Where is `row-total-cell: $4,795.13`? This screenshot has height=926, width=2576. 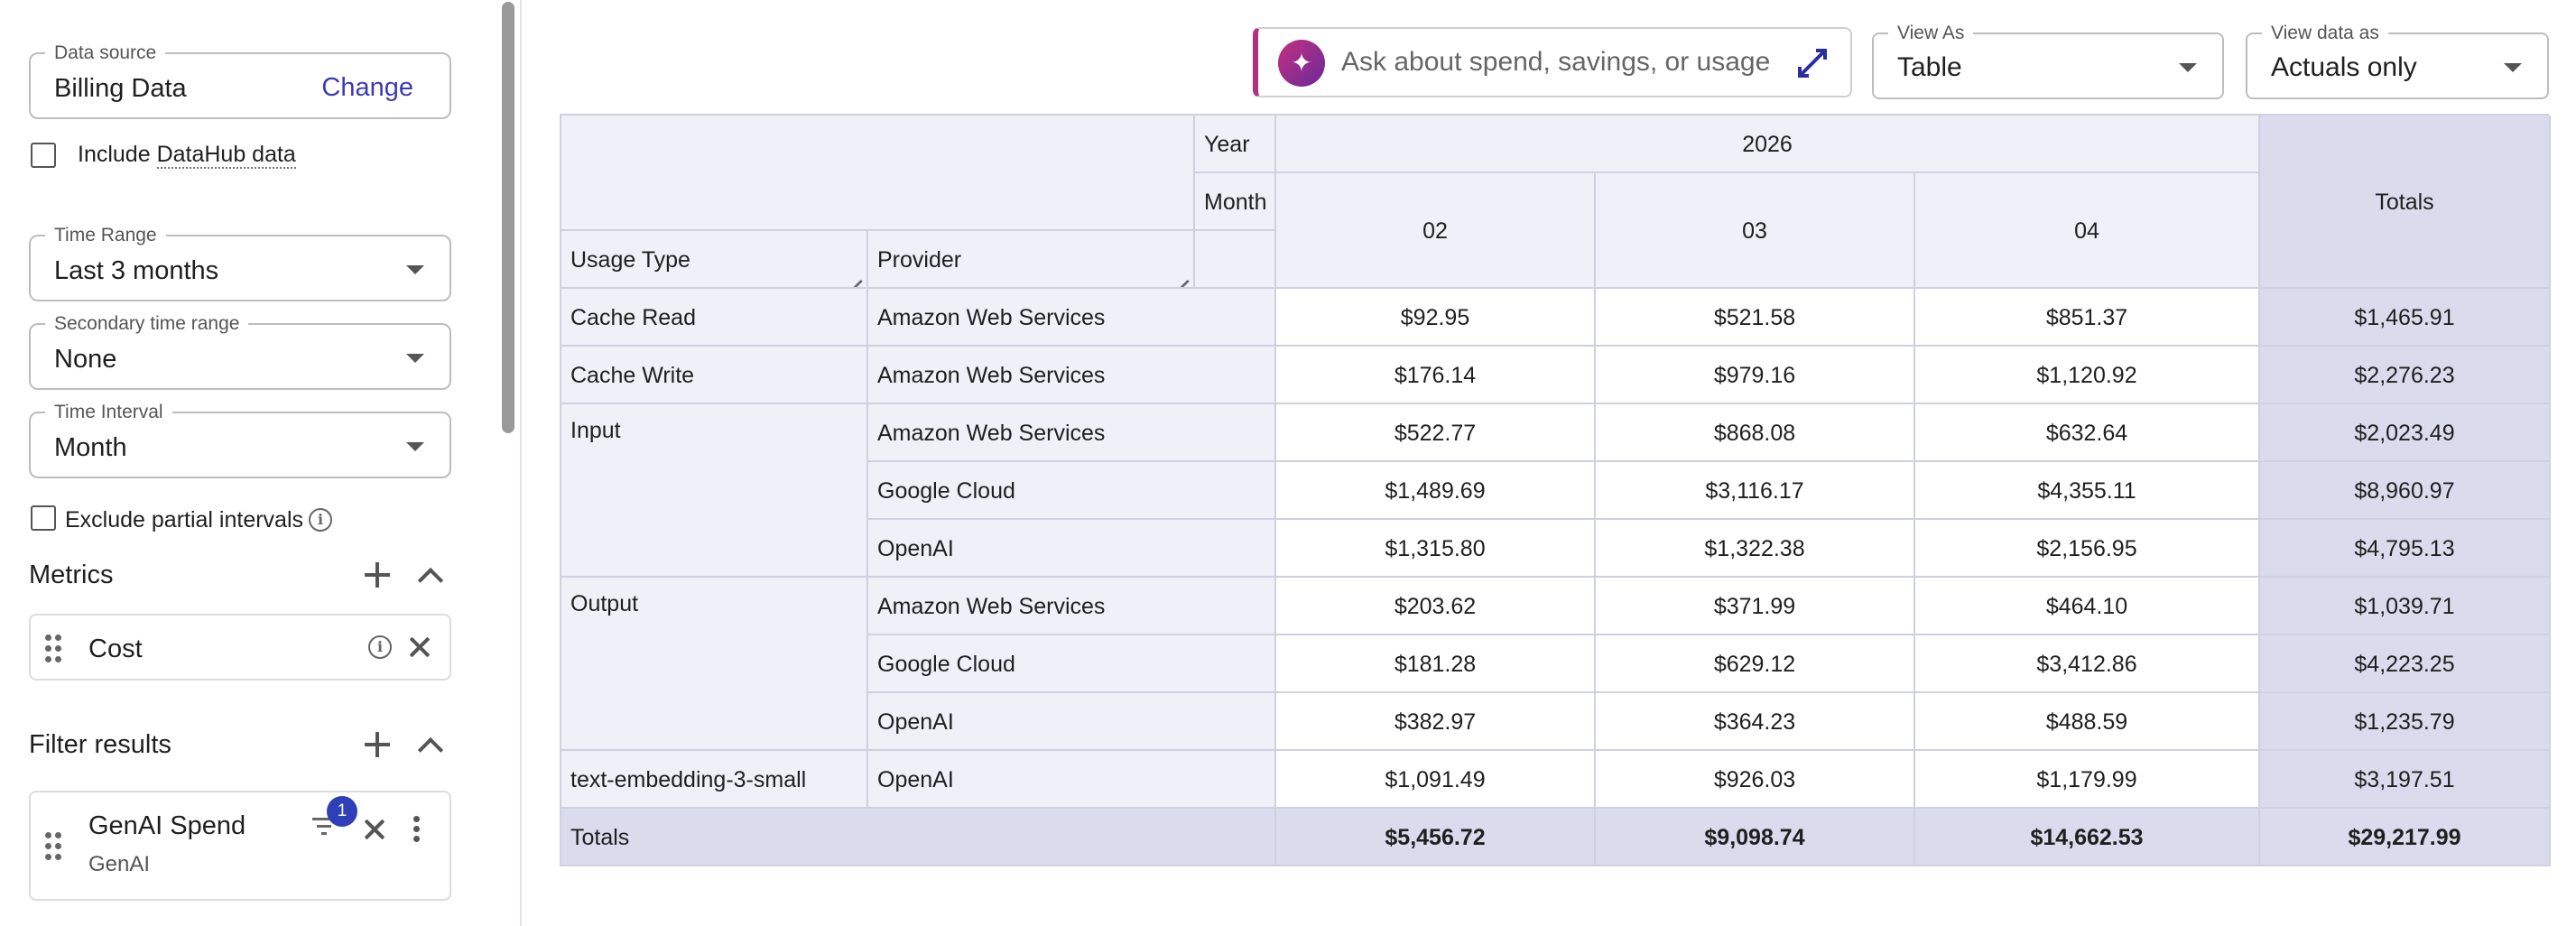
row-total-cell: $4,795.13 is located at coordinates (2405, 549).